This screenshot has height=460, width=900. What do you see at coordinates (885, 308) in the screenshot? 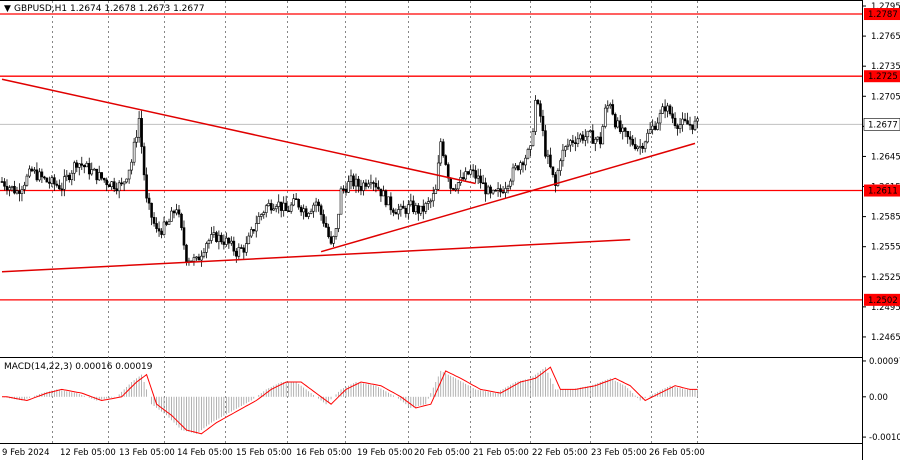
I see `price-tick-label: 1.2495` at bounding box center [885, 308].